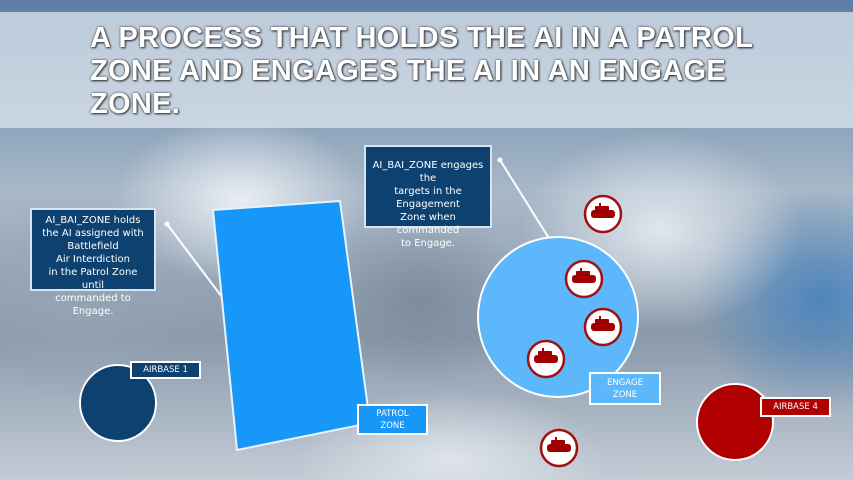 The image size is (853, 480). What do you see at coordinates (428, 224) in the screenshot?
I see `callout-line: Zone when commanded` at bounding box center [428, 224].